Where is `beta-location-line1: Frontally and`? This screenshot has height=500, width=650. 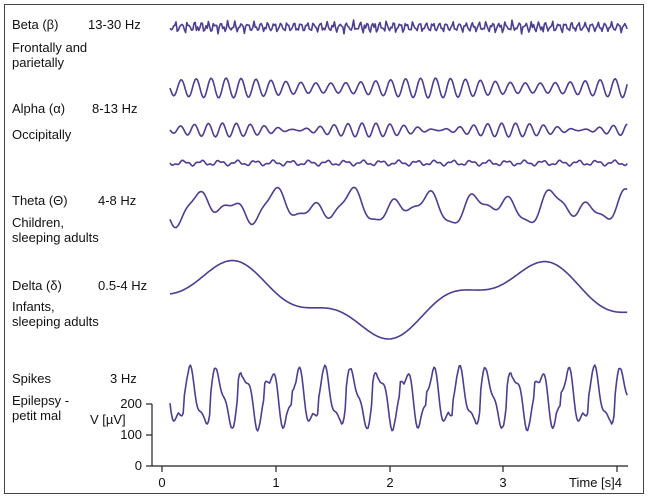 beta-location-line1: Frontally and is located at coordinates (50, 47).